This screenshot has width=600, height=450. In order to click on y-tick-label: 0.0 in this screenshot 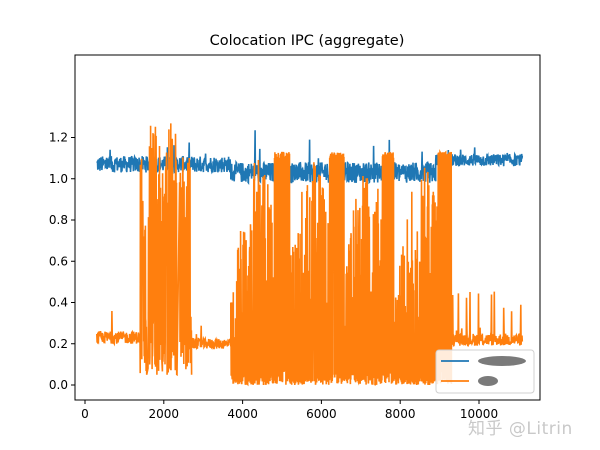, I will do `click(58, 385)`.